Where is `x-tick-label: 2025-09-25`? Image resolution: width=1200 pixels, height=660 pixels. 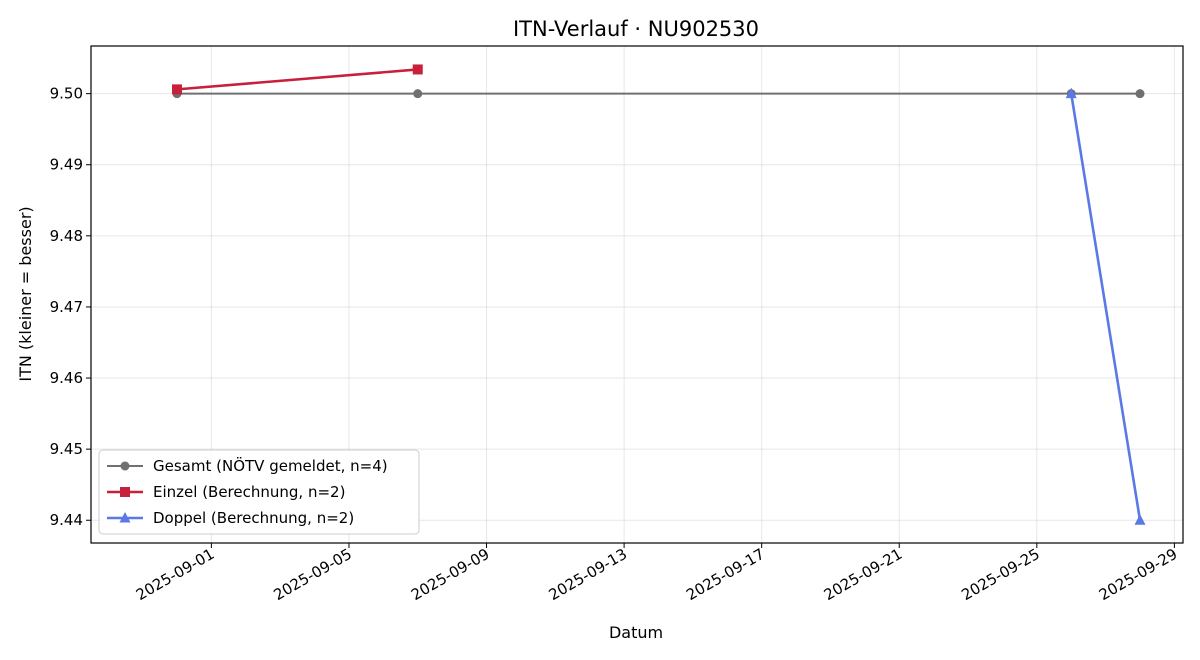 x-tick-label: 2025-09-25 is located at coordinates (1000, 574).